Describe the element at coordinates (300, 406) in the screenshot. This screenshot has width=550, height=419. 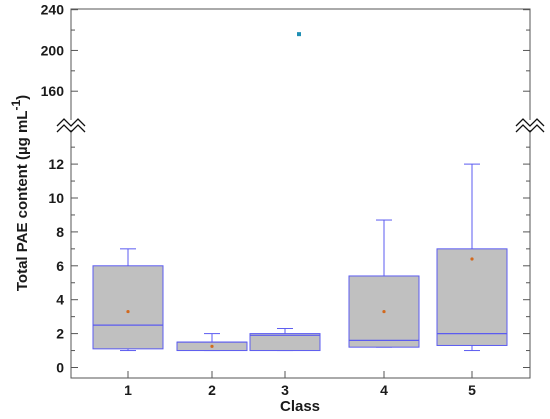
I see `x-axis-title: Class` at that location.